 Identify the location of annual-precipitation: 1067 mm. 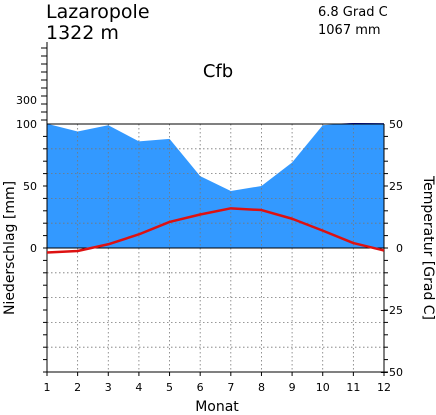
(349, 30).